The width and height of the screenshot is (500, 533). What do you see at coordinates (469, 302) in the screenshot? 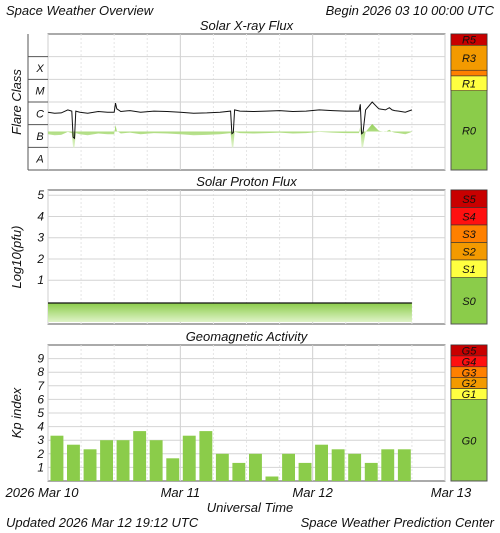
I see `proton-scale-label: S0` at bounding box center [469, 302].